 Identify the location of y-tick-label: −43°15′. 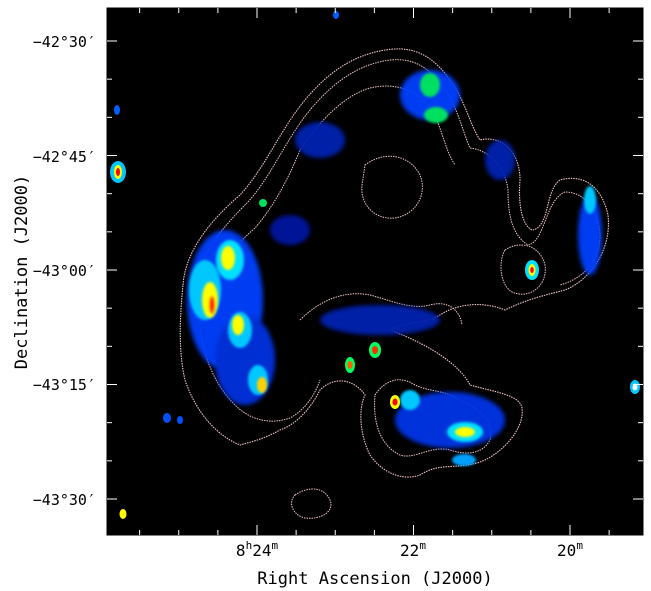
(64, 385).